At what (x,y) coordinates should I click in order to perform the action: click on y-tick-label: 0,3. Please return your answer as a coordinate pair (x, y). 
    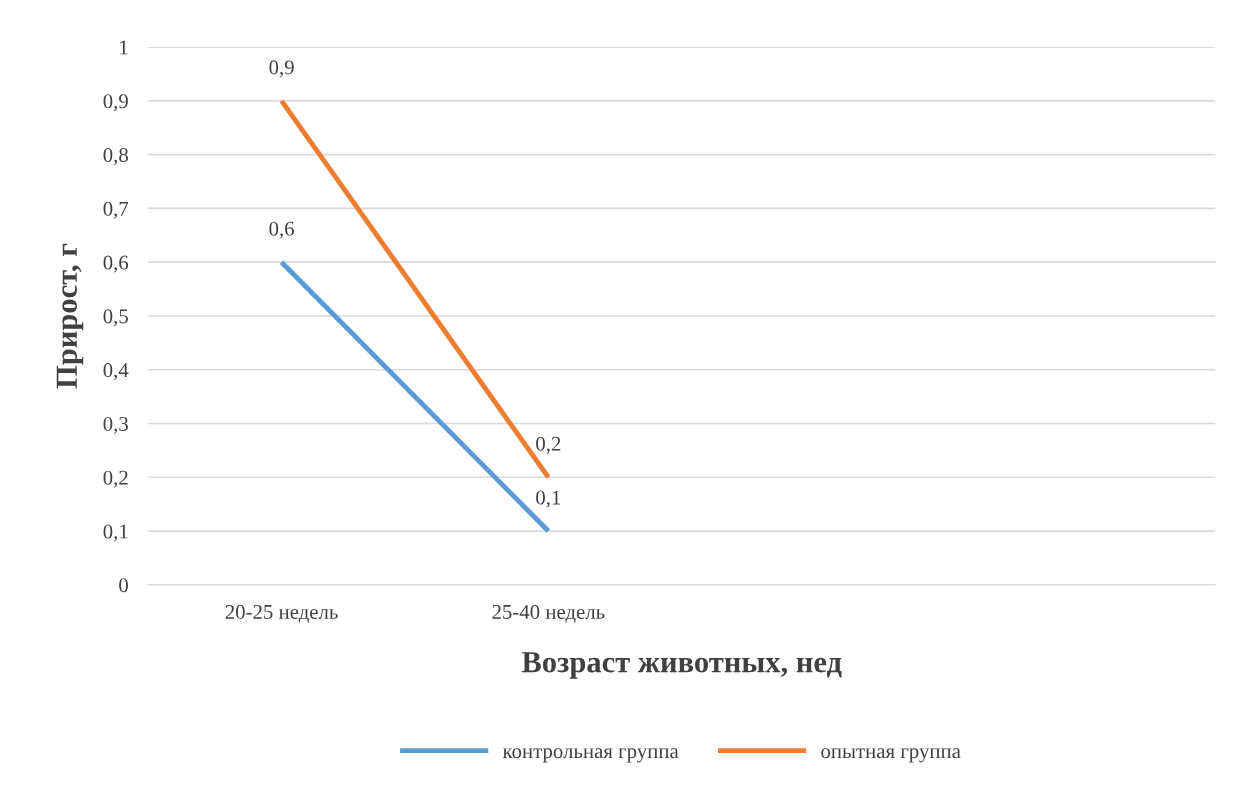
    Looking at the image, I should click on (115, 425).